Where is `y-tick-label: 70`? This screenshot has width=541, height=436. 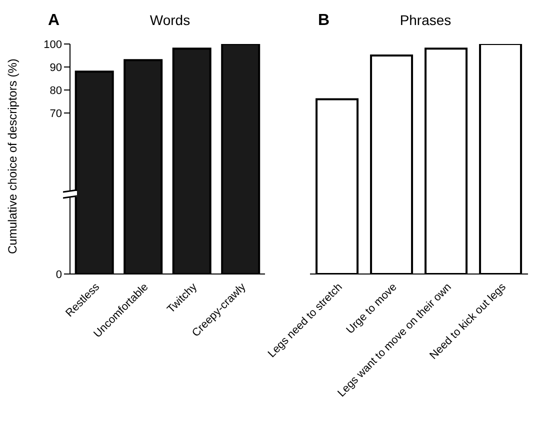 y-tick-label: 70 is located at coordinates (56, 114).